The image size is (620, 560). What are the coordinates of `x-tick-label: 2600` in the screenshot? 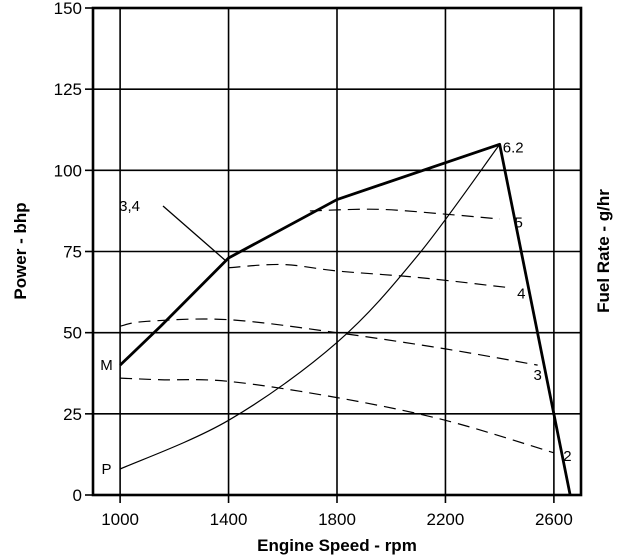 It's located at (554, 519).